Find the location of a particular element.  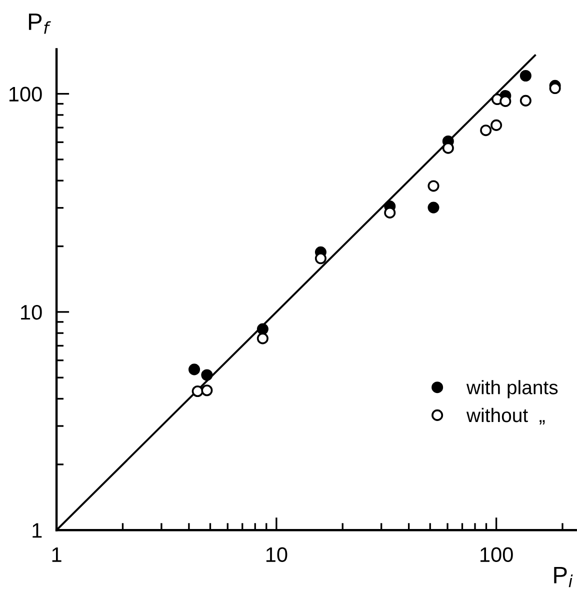

y-tick-label: 10 is located at coordinates (31, 312).